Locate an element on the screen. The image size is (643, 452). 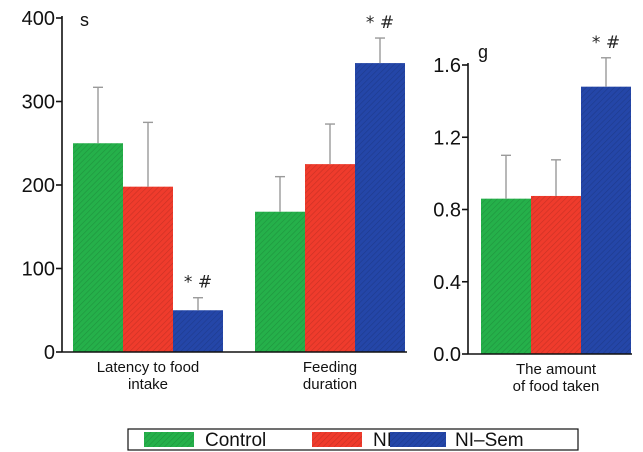
legend-label: NI–Sem is located at coordinates (489, 440).